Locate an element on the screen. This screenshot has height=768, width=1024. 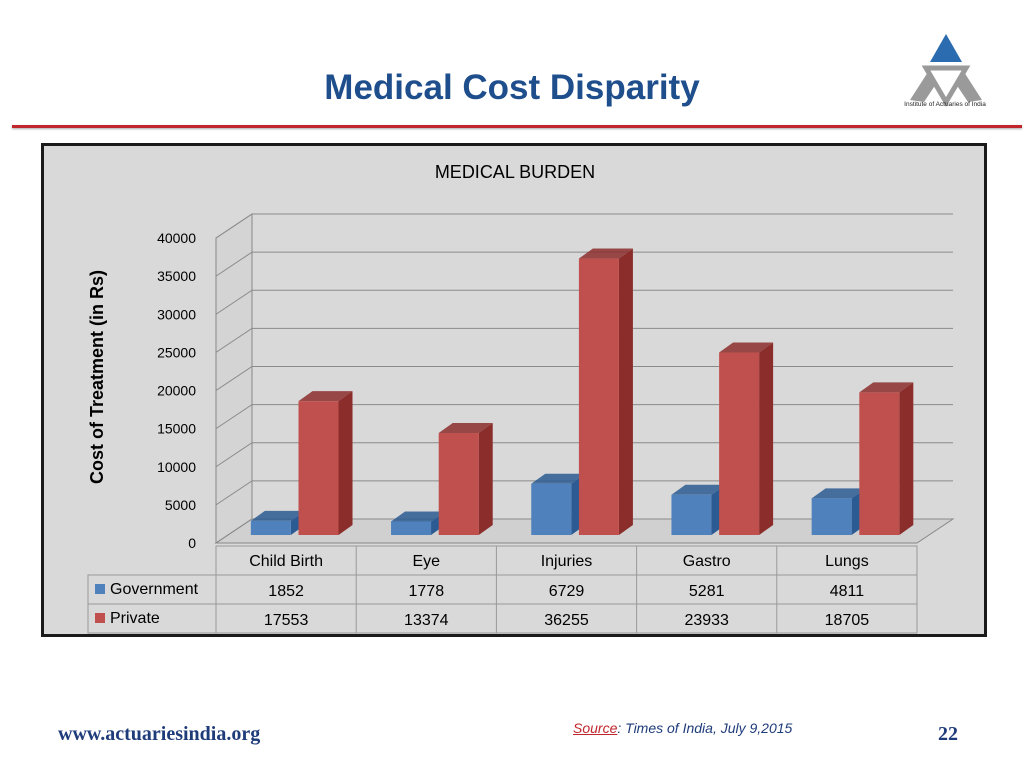
bar-private-injuries is located at coordinates (598, 396).